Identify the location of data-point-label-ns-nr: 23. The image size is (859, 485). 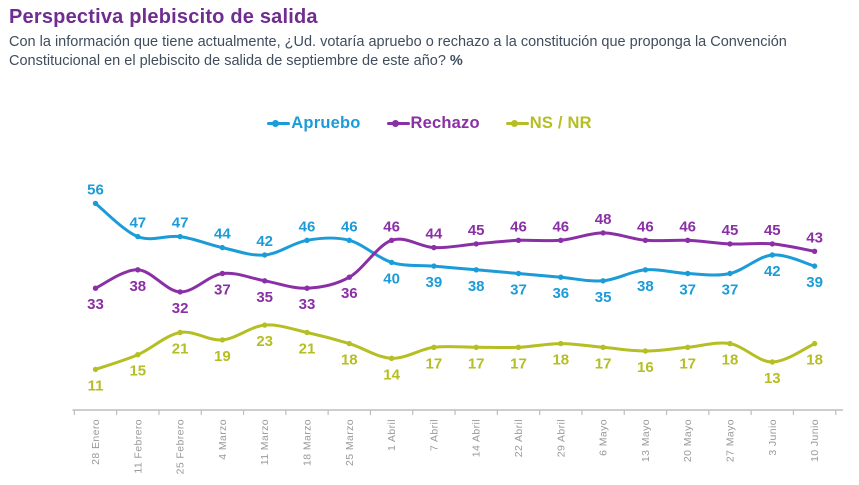
(264, 341).